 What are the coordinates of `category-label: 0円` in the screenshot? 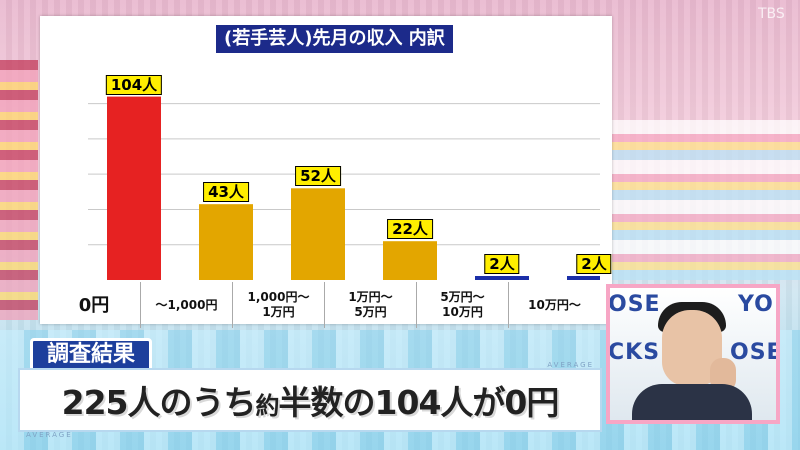 It's located at (94, 305).